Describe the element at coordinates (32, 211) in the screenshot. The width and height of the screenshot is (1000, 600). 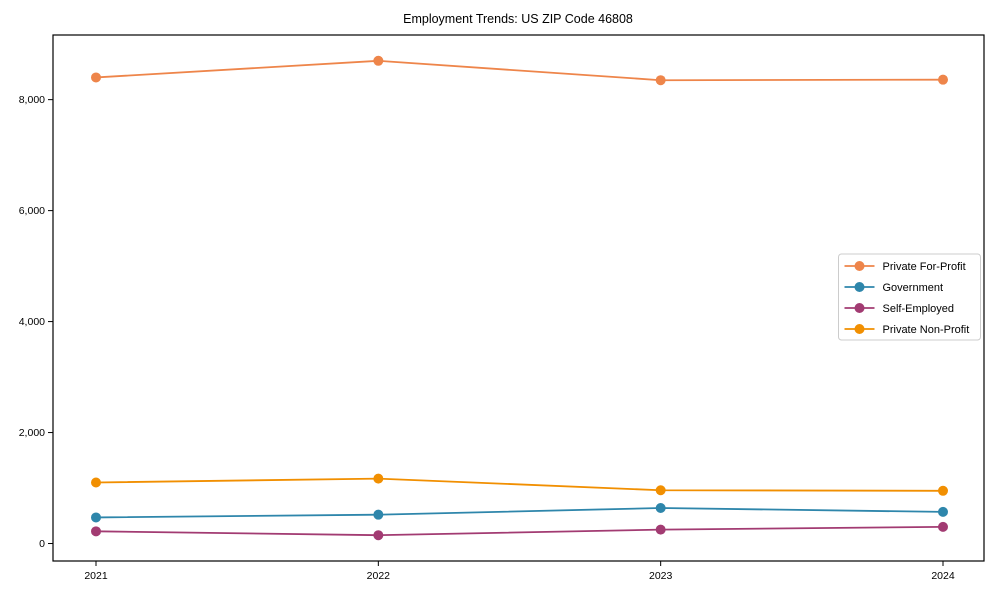
I see `y-axis-tick-label: 6,000` at that location.